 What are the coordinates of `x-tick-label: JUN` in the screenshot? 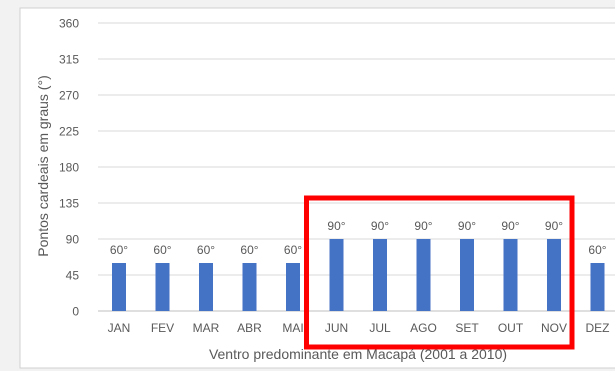 It's located at (336, 328).